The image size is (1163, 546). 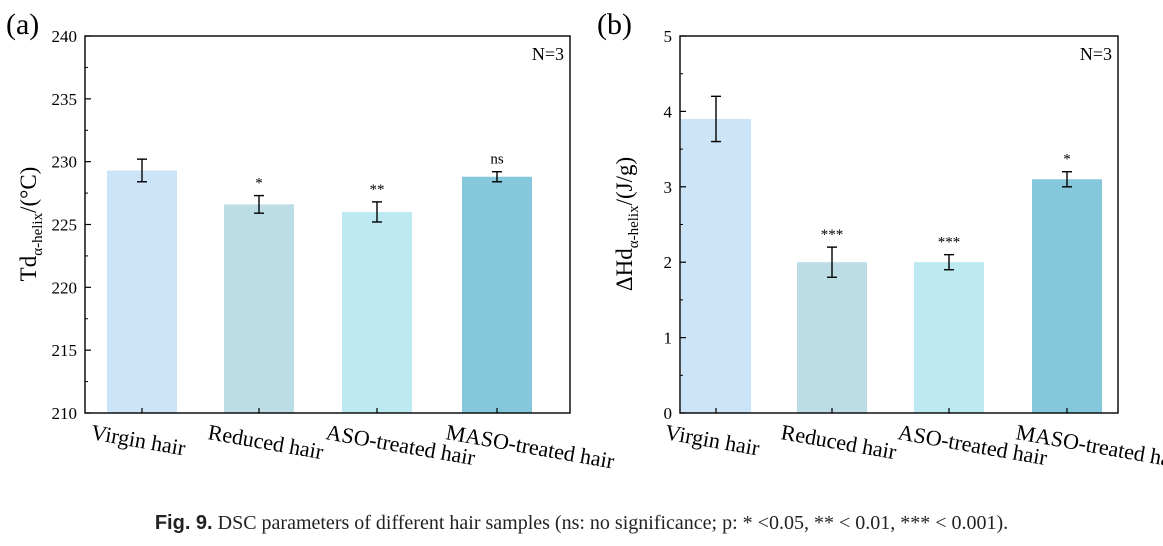 What do you see at coordinates (28, 190) in the screenshot?
I see `panel-a-ylabel-unit: /(°C)` at bounding box center [28, 190].